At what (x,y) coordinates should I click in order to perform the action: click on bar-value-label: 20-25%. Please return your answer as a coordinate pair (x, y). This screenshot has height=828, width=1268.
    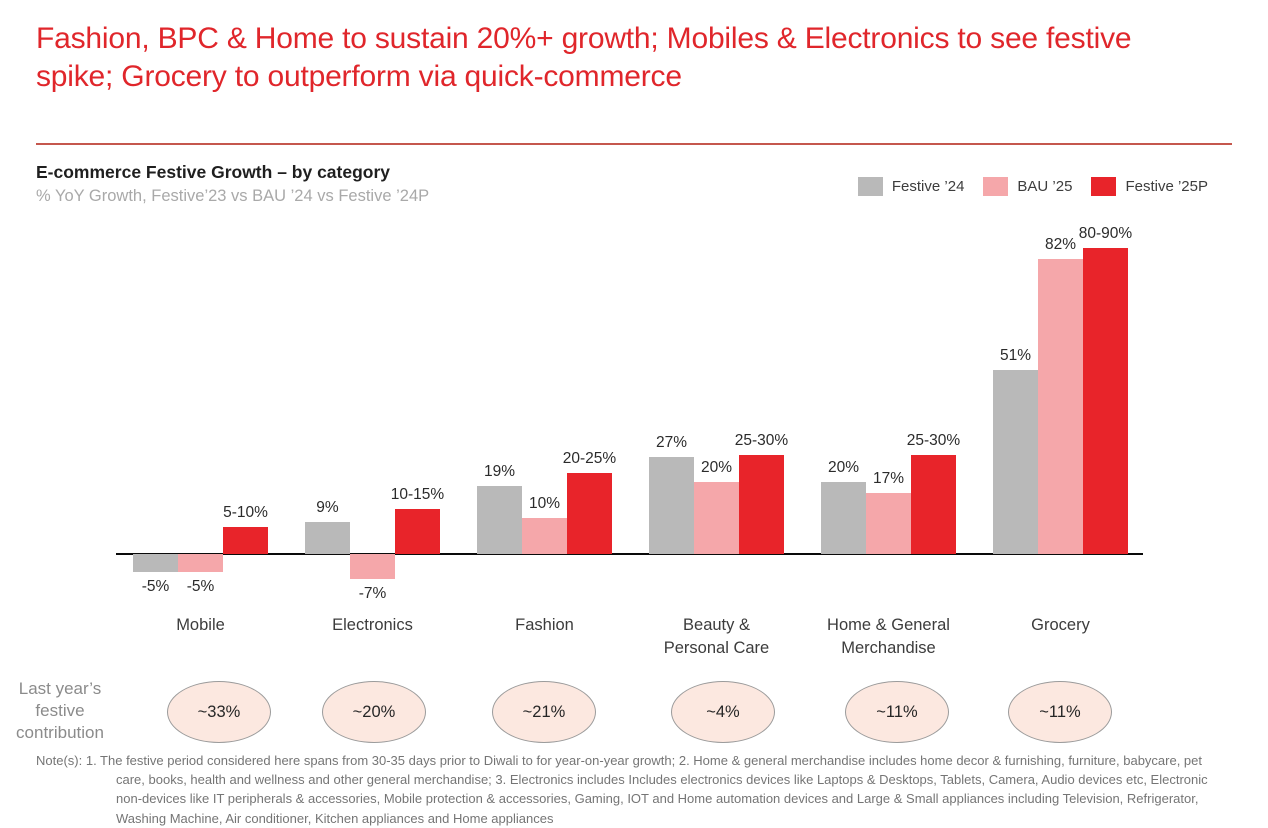
    Looking at the image, I should click on (589, 458).